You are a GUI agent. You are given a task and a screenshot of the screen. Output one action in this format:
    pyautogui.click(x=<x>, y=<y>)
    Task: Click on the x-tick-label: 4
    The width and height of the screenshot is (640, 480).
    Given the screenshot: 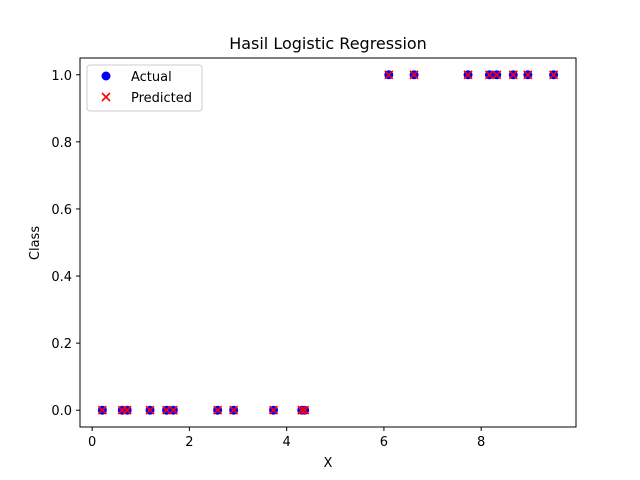 What is the action you would take?
    pyautogui.click(x=287, y=442)
    